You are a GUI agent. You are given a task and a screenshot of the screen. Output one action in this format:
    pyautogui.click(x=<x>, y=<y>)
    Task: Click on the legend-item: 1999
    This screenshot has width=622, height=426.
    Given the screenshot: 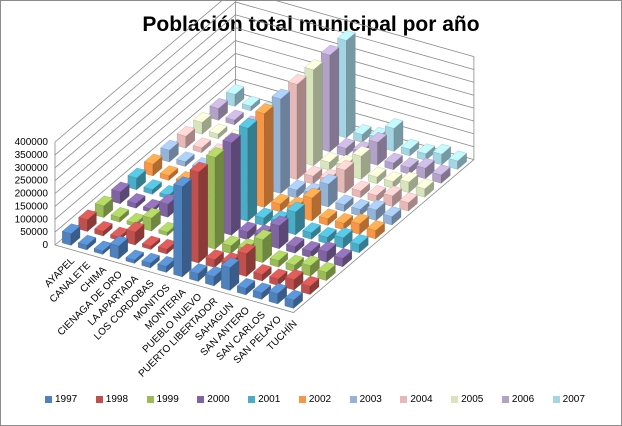 What is the action you would take?
    pyautogui.click(x=162, y=399)
    